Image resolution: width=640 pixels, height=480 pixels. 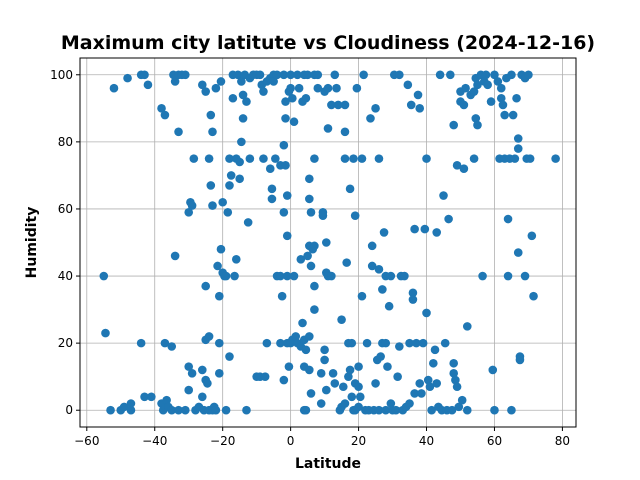 What do you see at coordinates (358, 441) in the screenshot?
I see `x-tick-label: 20` at bounding box center [358, 441].